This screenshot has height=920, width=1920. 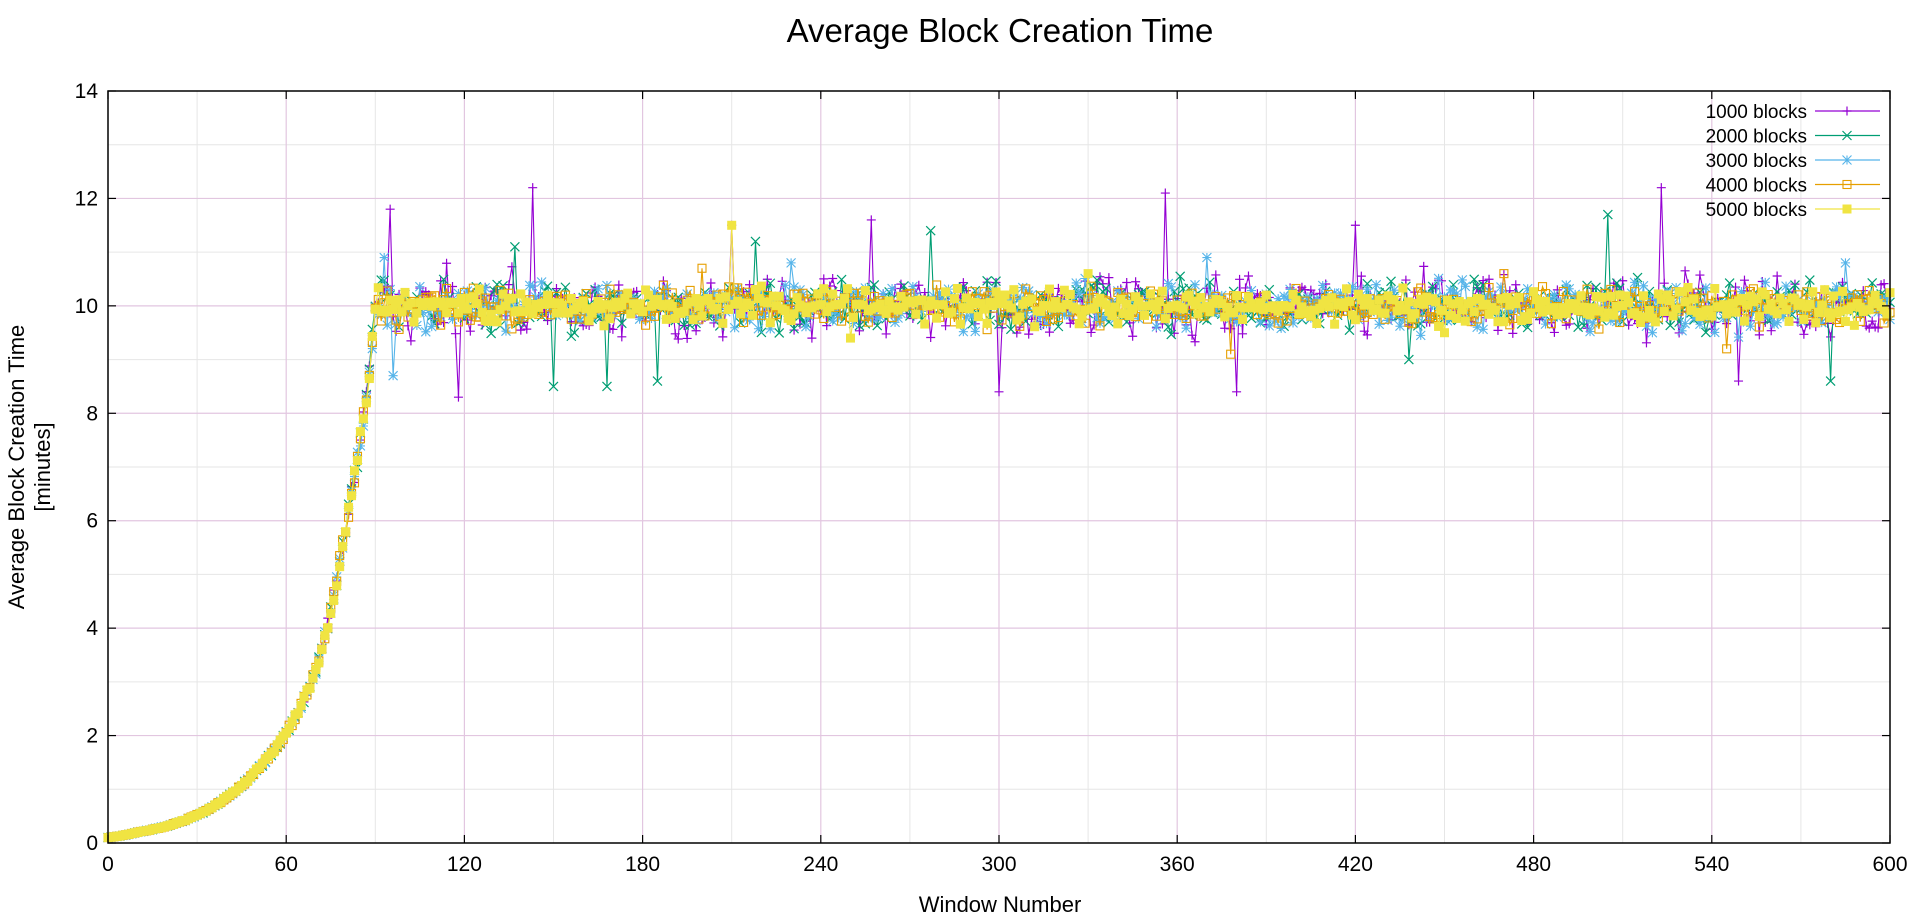 What do you see at coordinates (1756, 137) in the screenshot?
I see `legend-label: 2000 blocks` at bounding box center [1756, 137].